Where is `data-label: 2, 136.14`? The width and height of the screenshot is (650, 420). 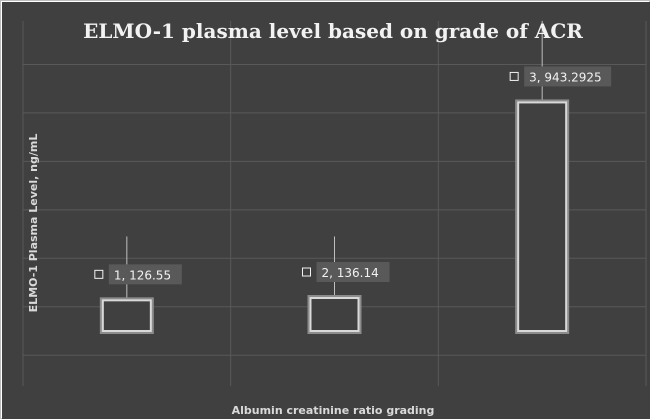
data-label: 2, 136.14 is located at coordinates (350, 273).